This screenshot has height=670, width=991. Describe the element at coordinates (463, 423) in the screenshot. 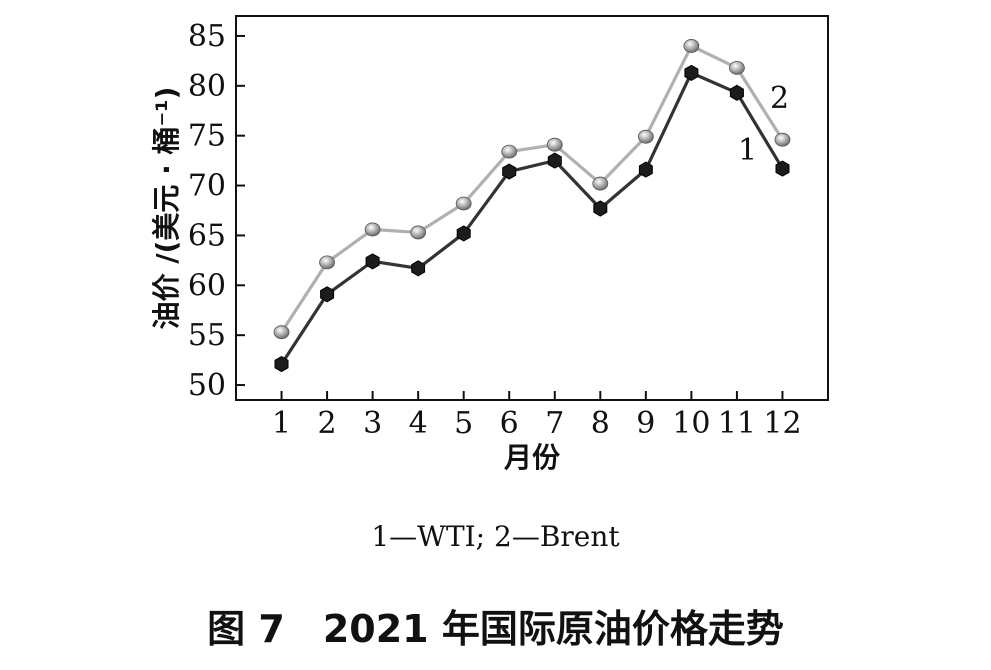

I see `x-tick-label: 5` at that location.